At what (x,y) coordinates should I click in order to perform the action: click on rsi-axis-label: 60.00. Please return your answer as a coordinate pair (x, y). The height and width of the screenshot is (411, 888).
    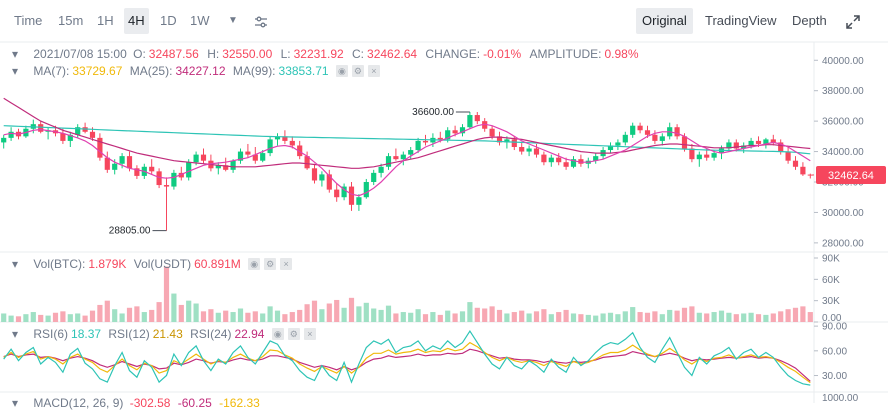
    Looking at the image, I should click on (834, 351).